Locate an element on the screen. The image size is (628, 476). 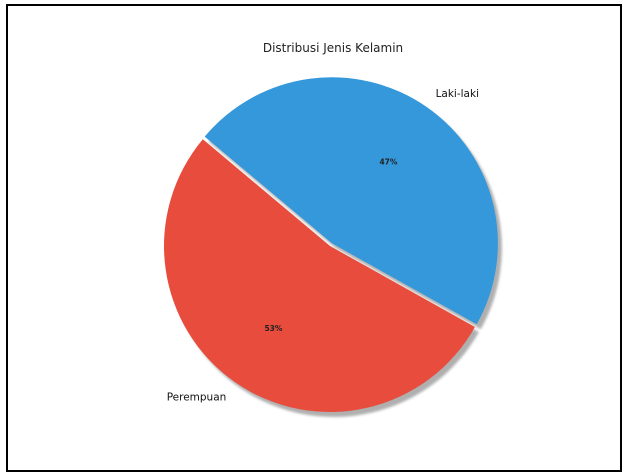
chart-title: Distribusi Jenis Kelamin is located at coordinates (333, 48).